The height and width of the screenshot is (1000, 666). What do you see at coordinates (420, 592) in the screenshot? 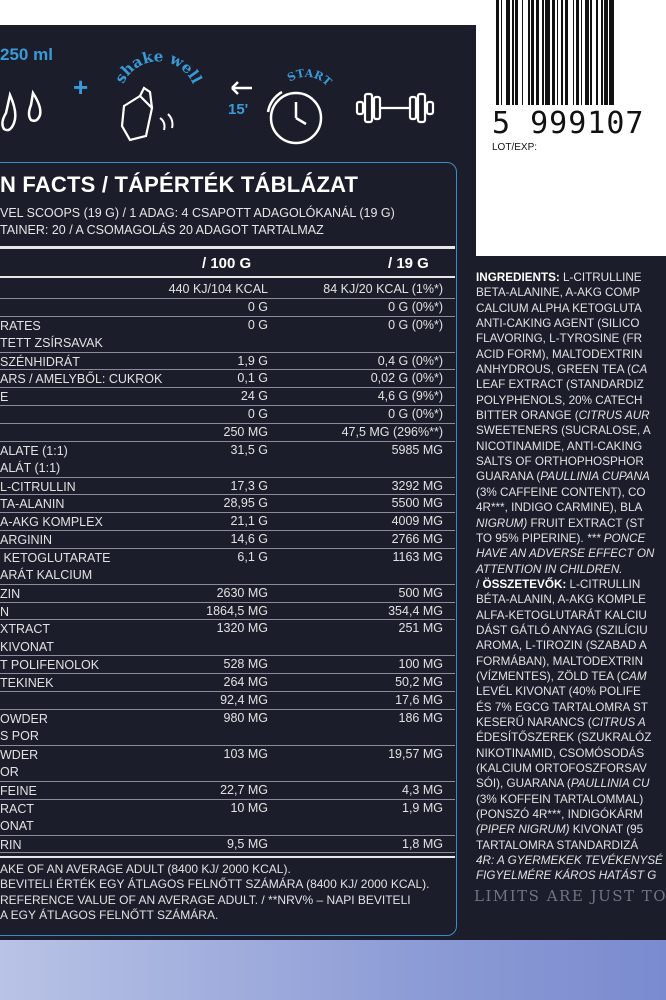
I see `value-per-serving: 500 MG` at bounding box center [420, 592].